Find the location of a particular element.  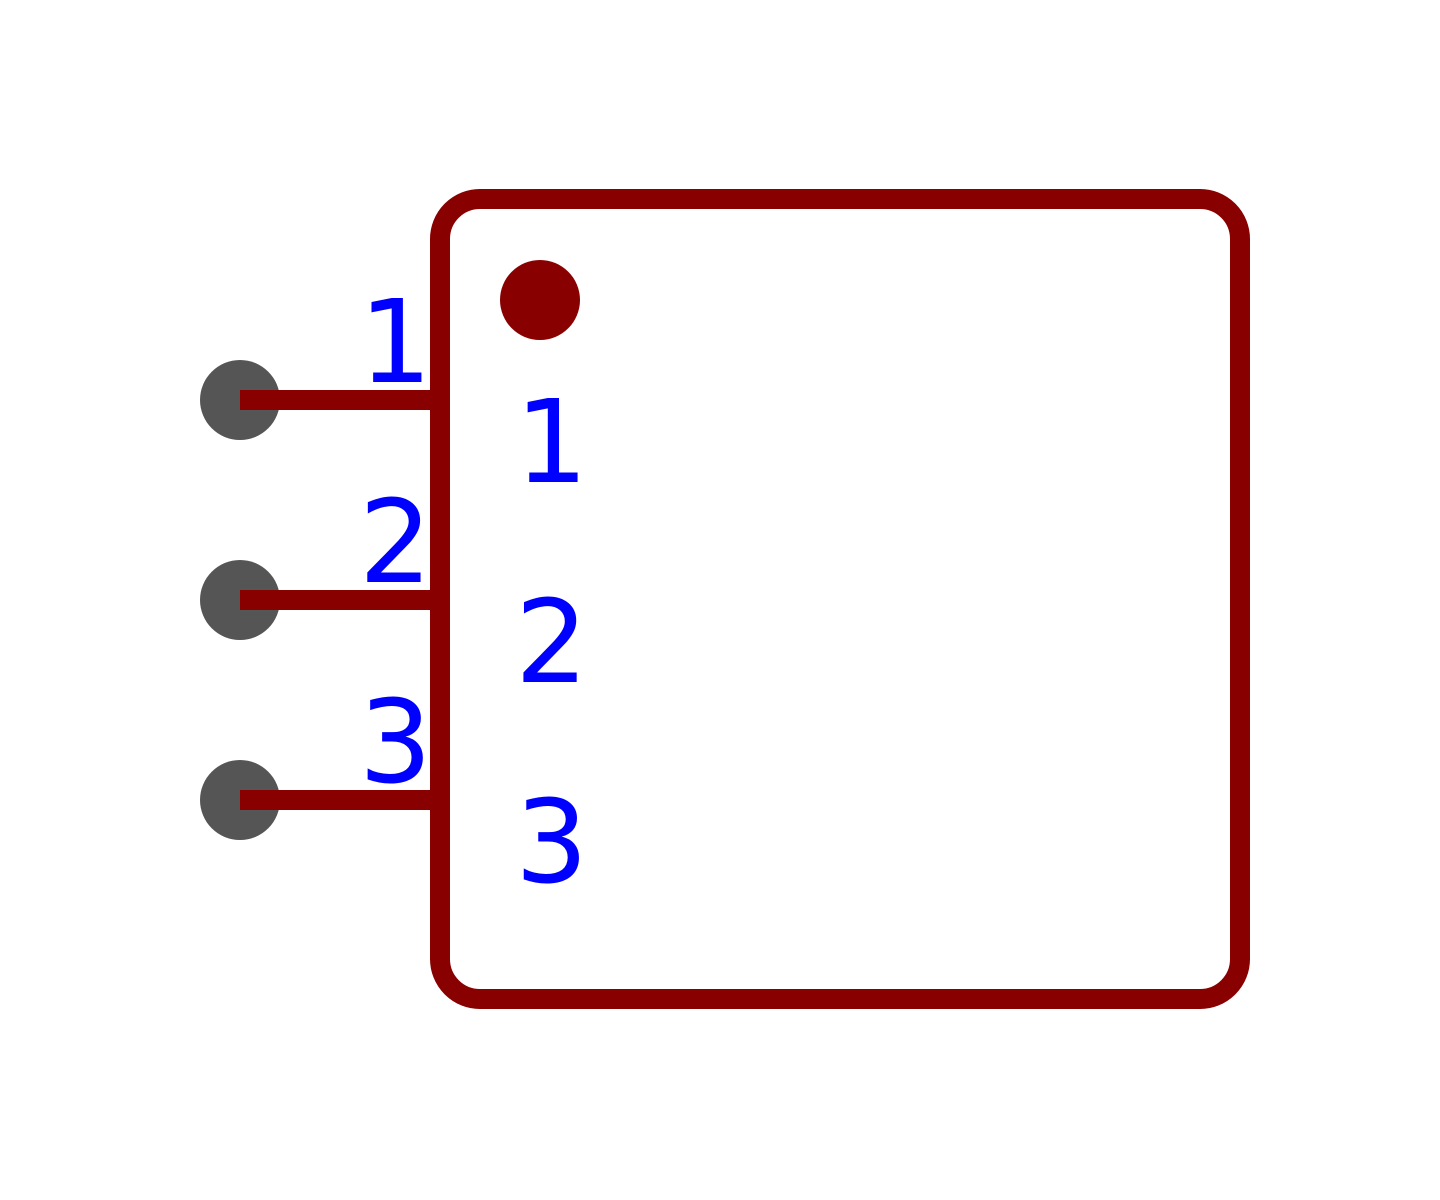

pin-2-name: 2 is located at coordinates (551, 643).